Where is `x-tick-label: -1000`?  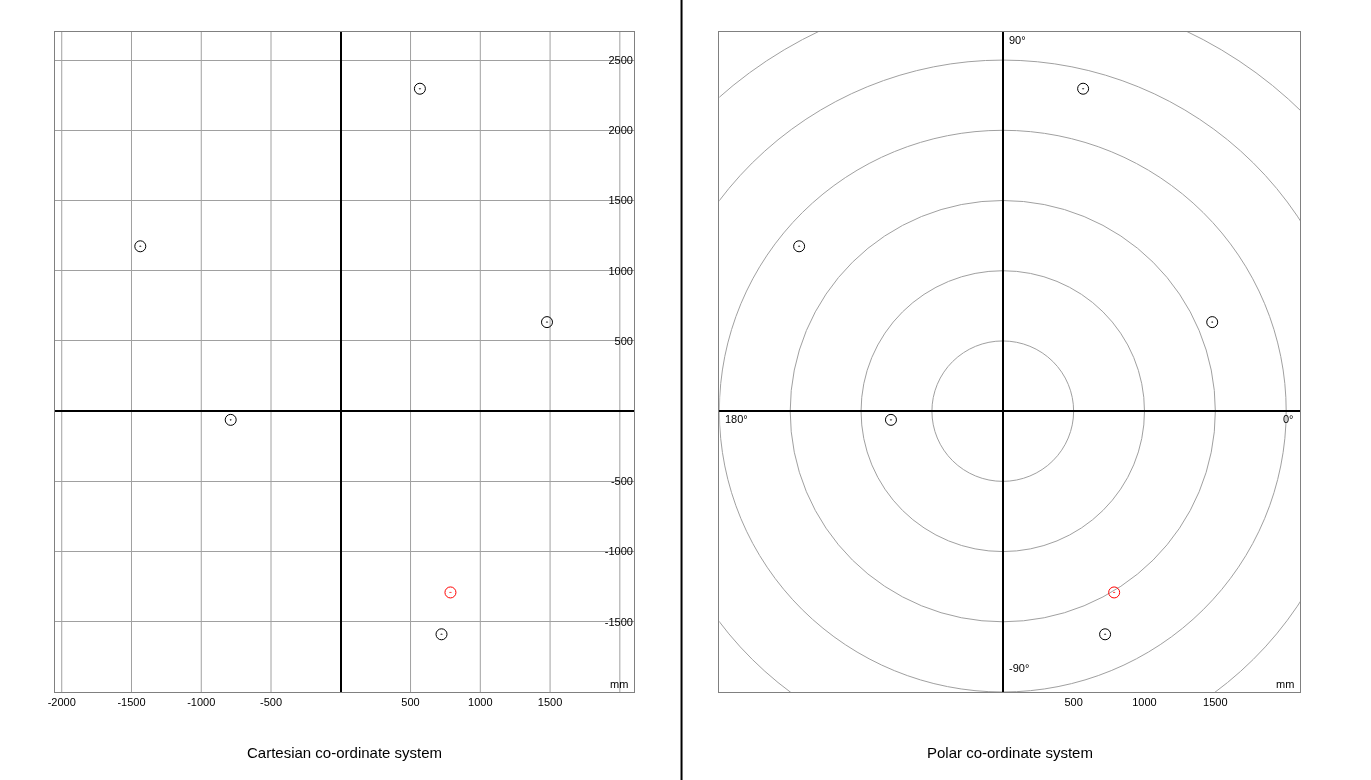 x-tick-label: -1000 is located at coordinates (201, 702).